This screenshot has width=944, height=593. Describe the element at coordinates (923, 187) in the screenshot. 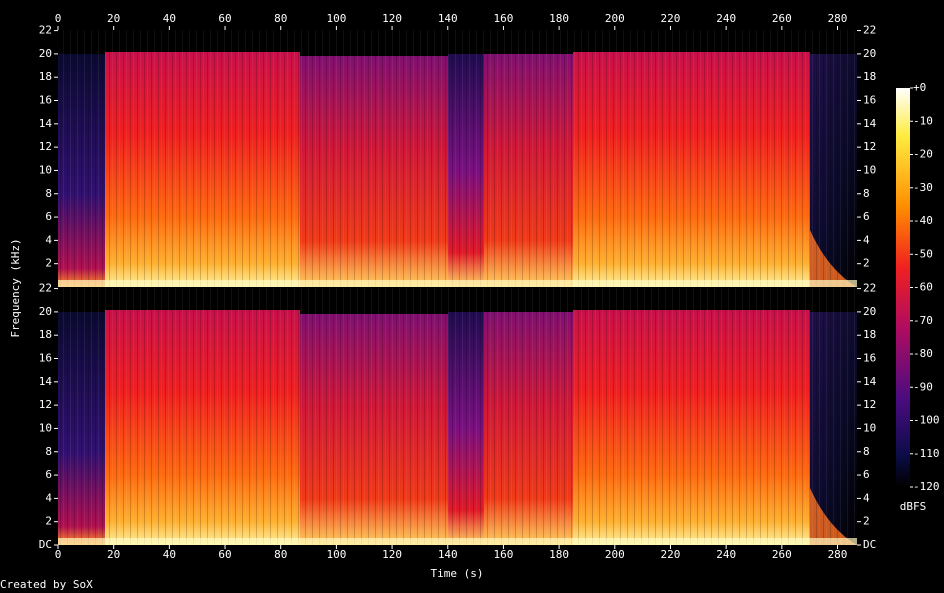

I see `colorbar-tick-label: -30` at that location.